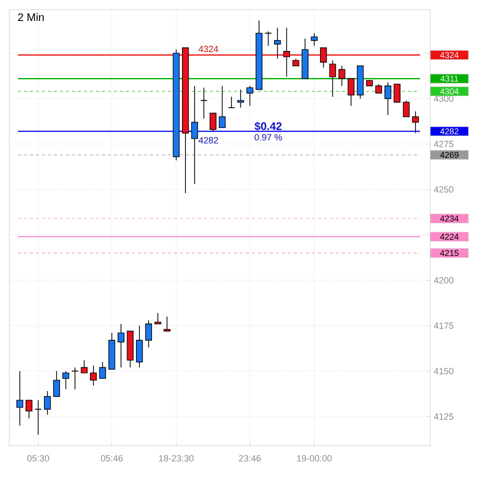  I want to click on ref-line-label: 4311, so click(449, 79).